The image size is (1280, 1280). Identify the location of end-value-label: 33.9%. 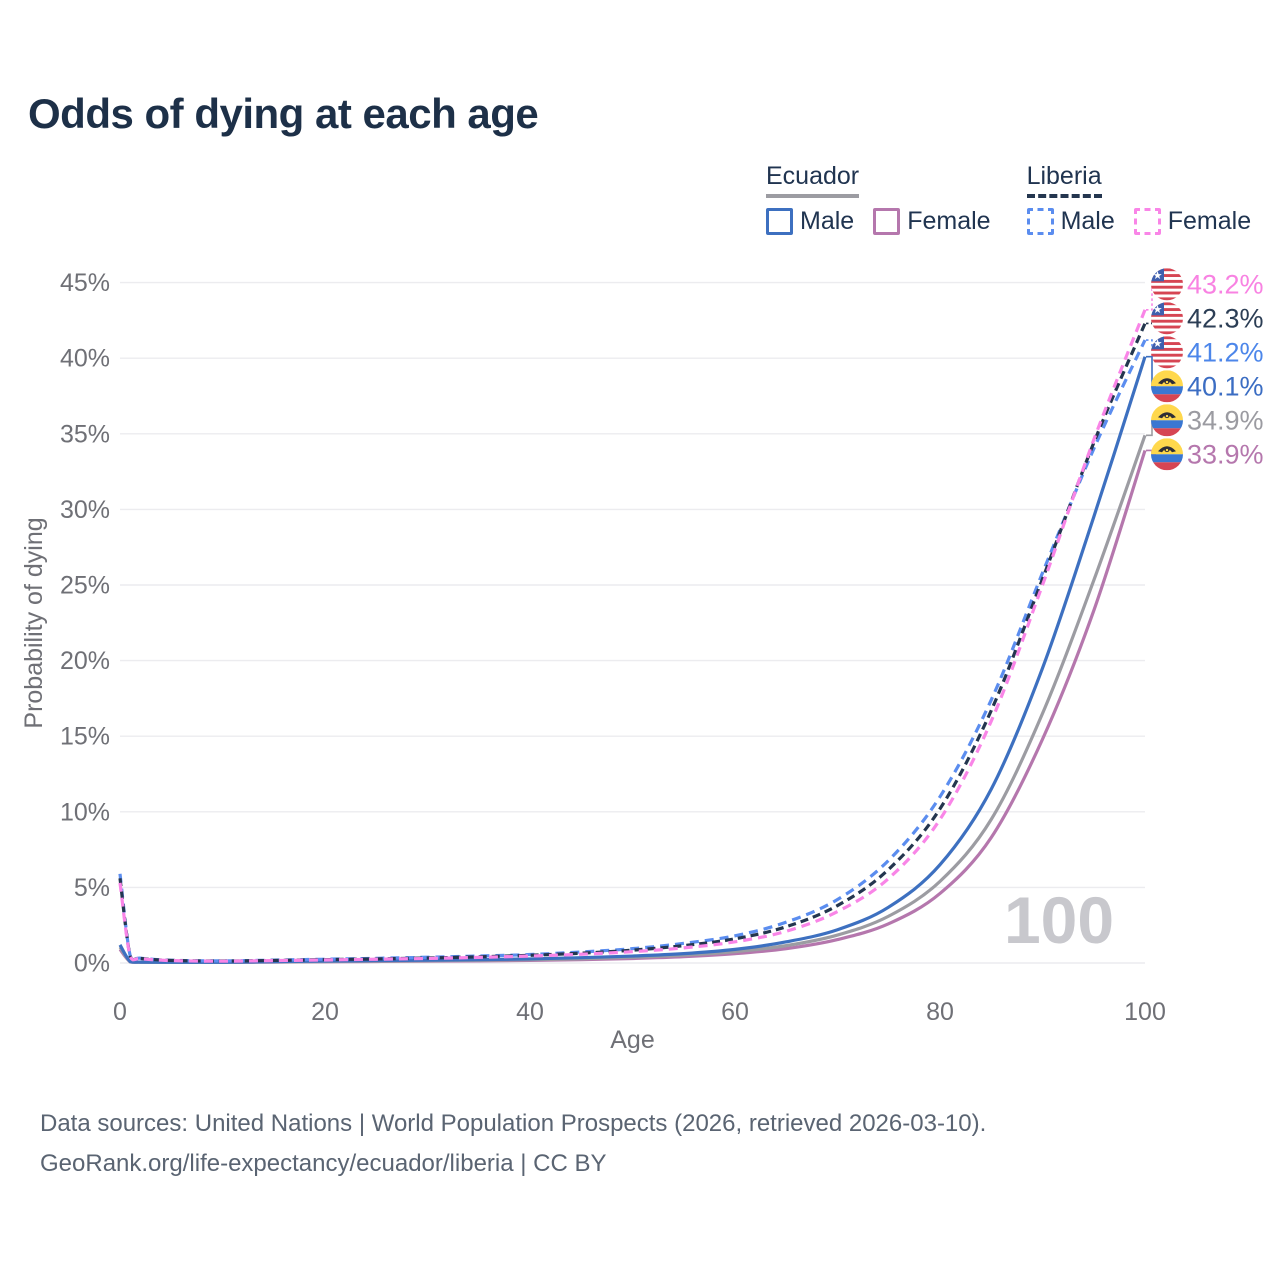
(1225, 454).